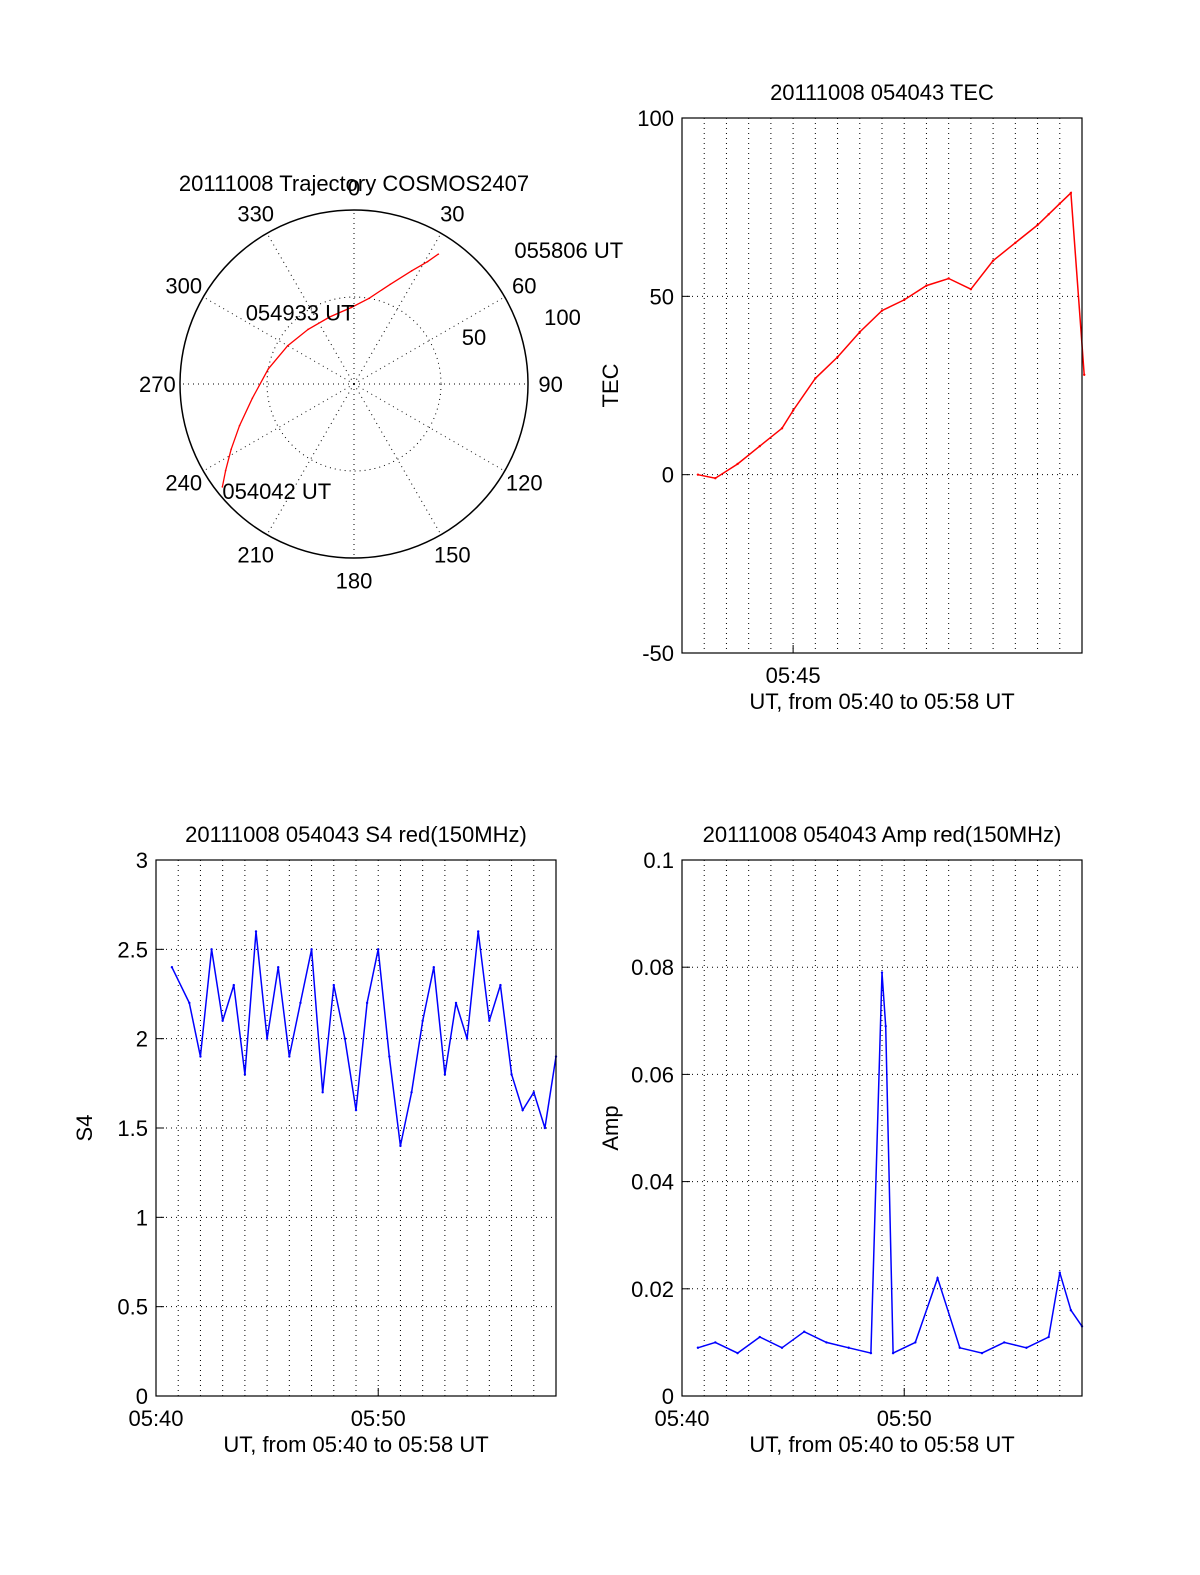 The height and width of the screenshot is (1575, 1200). Describe the element at coordinates (183, 286) in the screenshot. I see `trajectory-azimuth-label: 300` at that location.